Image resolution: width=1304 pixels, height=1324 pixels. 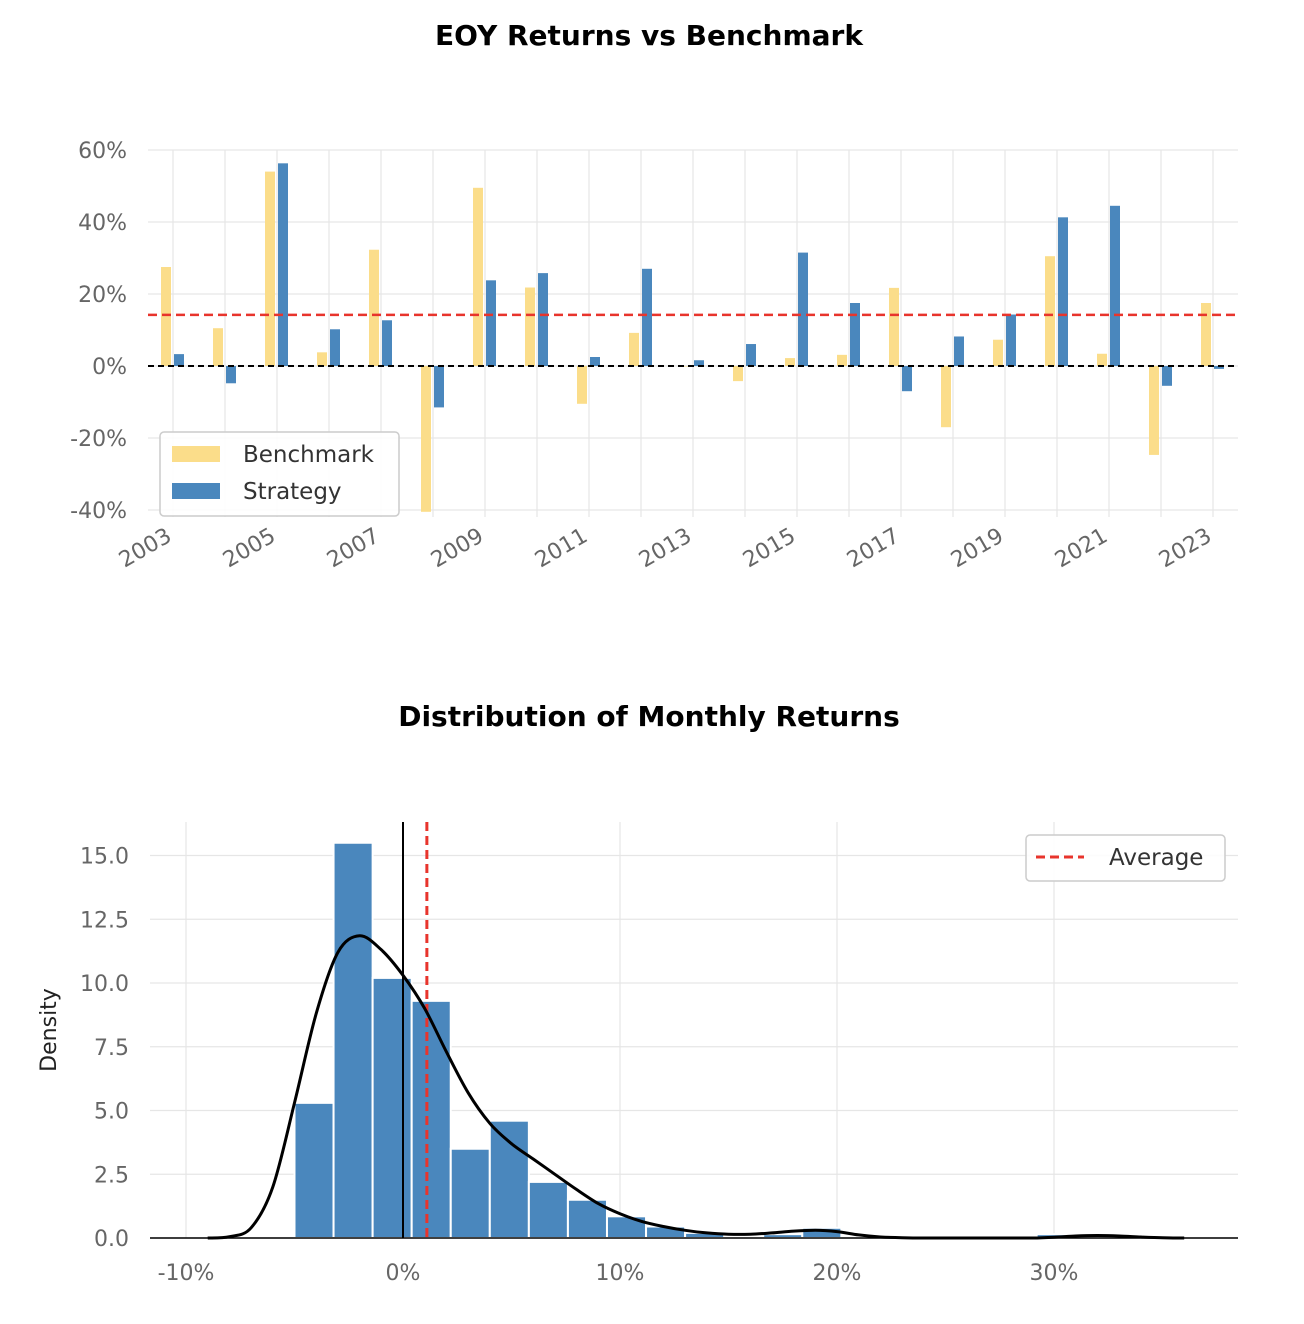 What do you see at coordinates (102, 151) in the screenshot?
I see `y-tick-label: 60%` at bounding box center [102, 151].